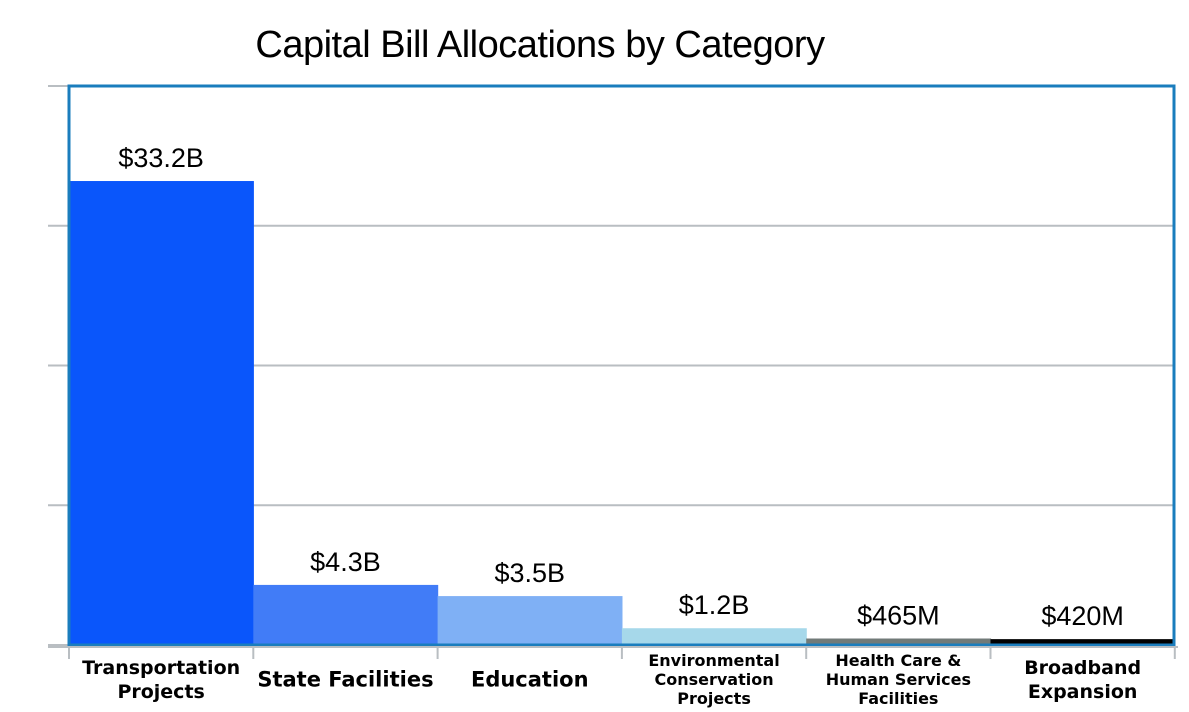  Describe the element at coordinates (540, 45) in the screenshot. I see `chart-title: Capital Bill Allocations by Category` at that location.